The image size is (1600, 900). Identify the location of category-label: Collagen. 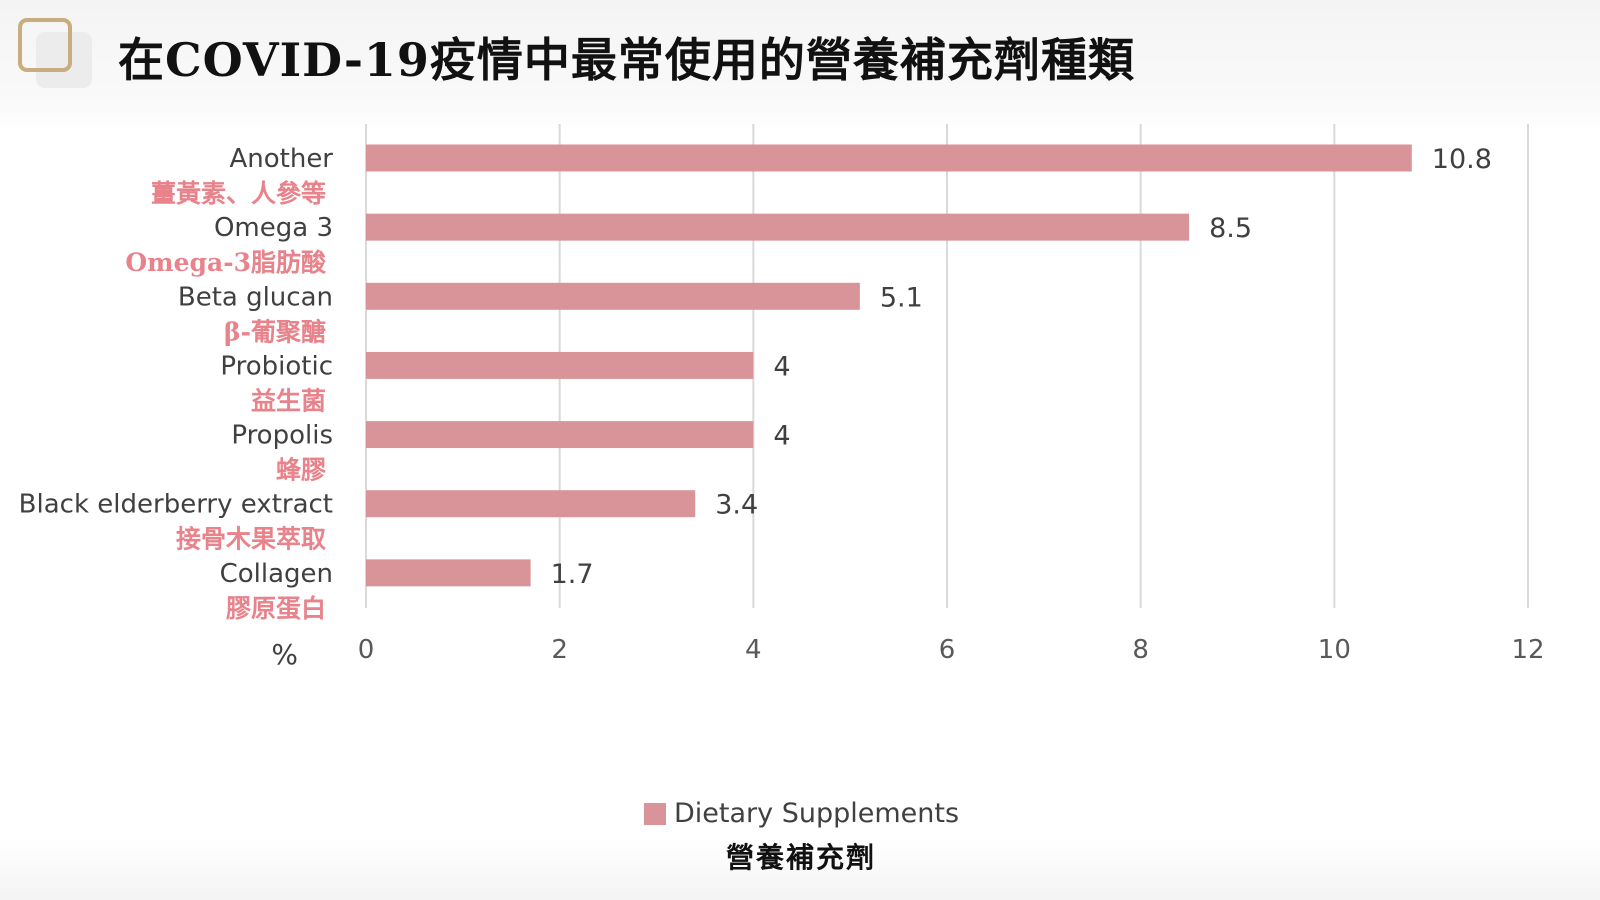
(276, 574).